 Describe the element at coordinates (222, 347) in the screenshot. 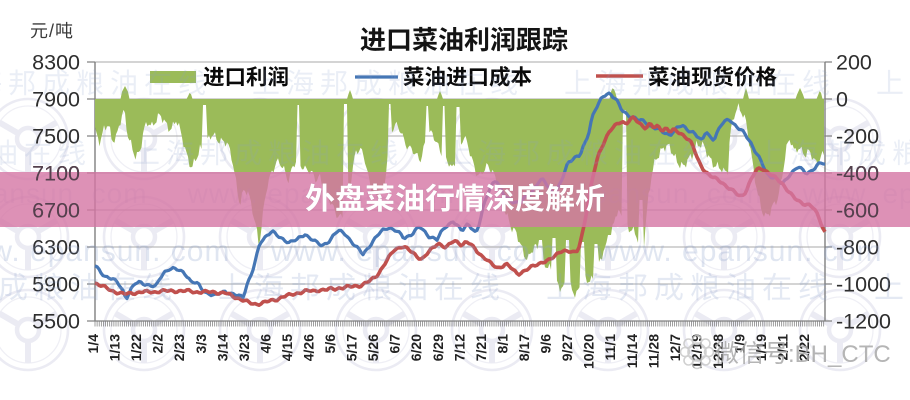

I see `svg-text: 3/14` at that location.